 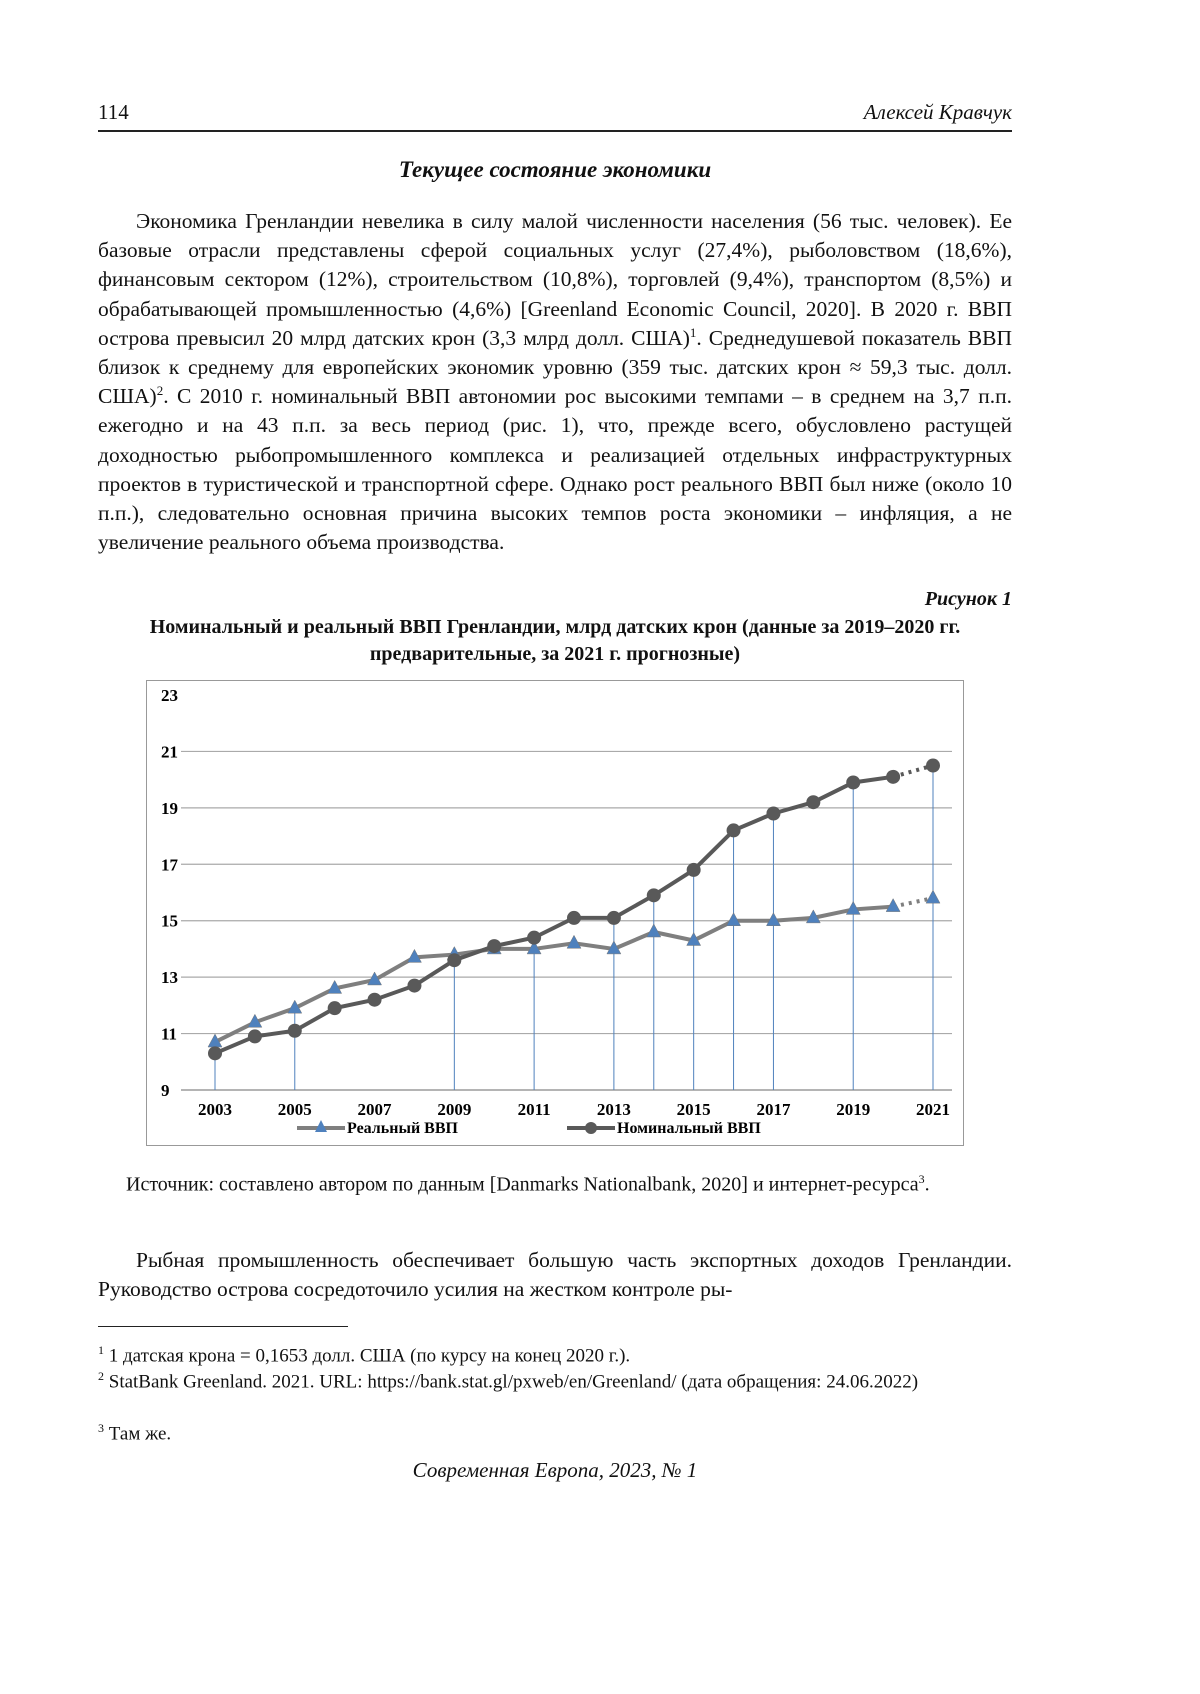 I want to click on series-line-real, so click(x=554, y=974).